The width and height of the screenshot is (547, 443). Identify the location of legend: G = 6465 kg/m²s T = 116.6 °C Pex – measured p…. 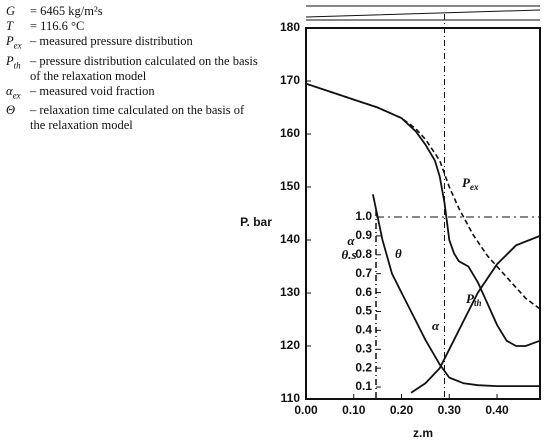
(133, 68).